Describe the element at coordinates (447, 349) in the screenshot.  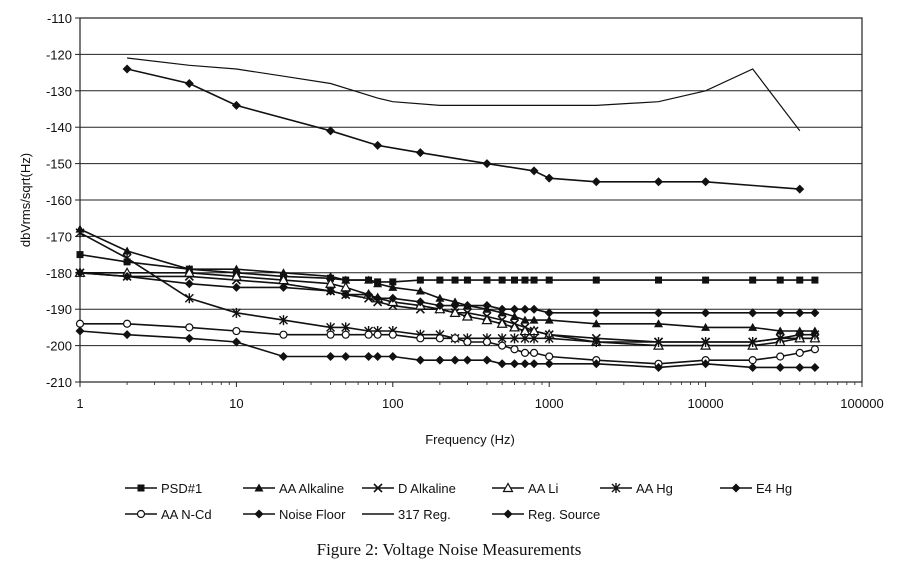
I see `series-noise-floor` at that location.